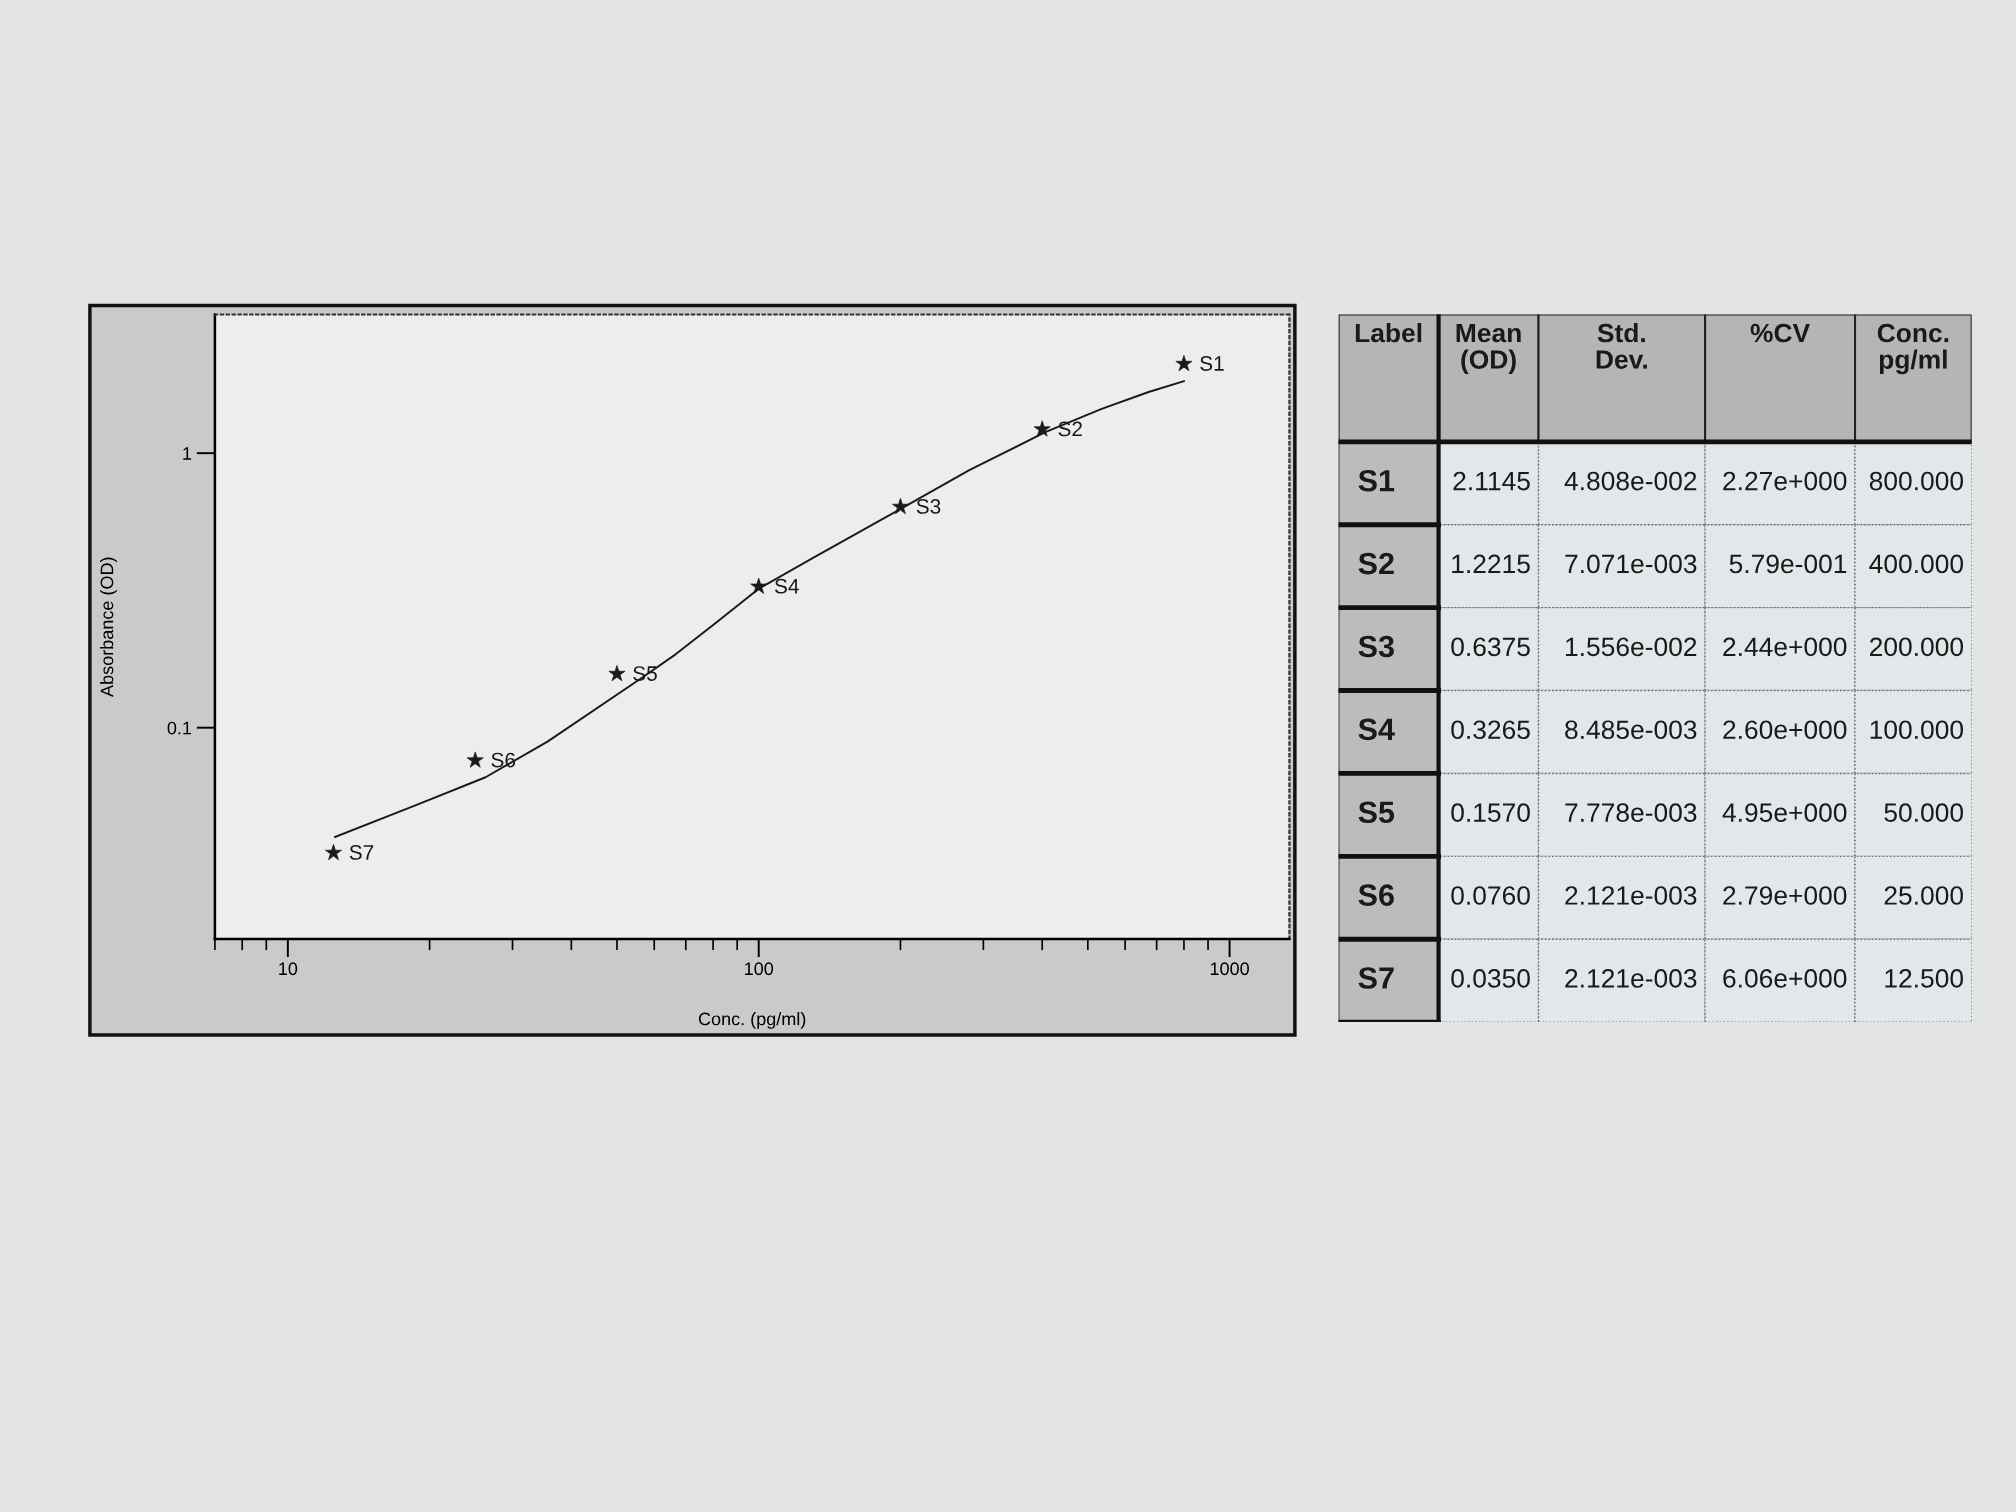 Image resolution: width=2016 pixels, height=1512 pixels. What do you see at coordinates (1631, 730) in the screenshot?
I see `text: 8.485e-003` at bounding box center [1631, 730].